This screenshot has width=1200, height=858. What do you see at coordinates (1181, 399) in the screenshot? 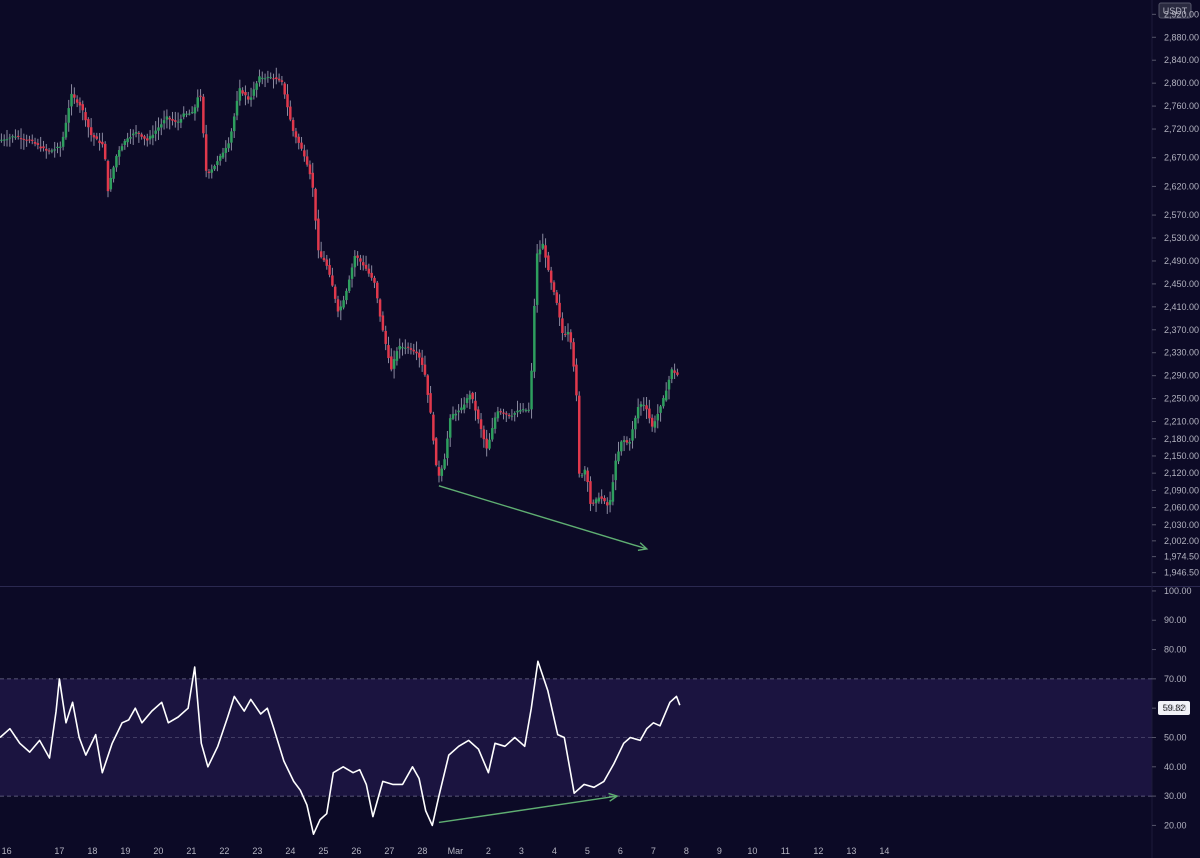
I see `price-tick-label: 2,250.00` at bounding box center [1181, 399].